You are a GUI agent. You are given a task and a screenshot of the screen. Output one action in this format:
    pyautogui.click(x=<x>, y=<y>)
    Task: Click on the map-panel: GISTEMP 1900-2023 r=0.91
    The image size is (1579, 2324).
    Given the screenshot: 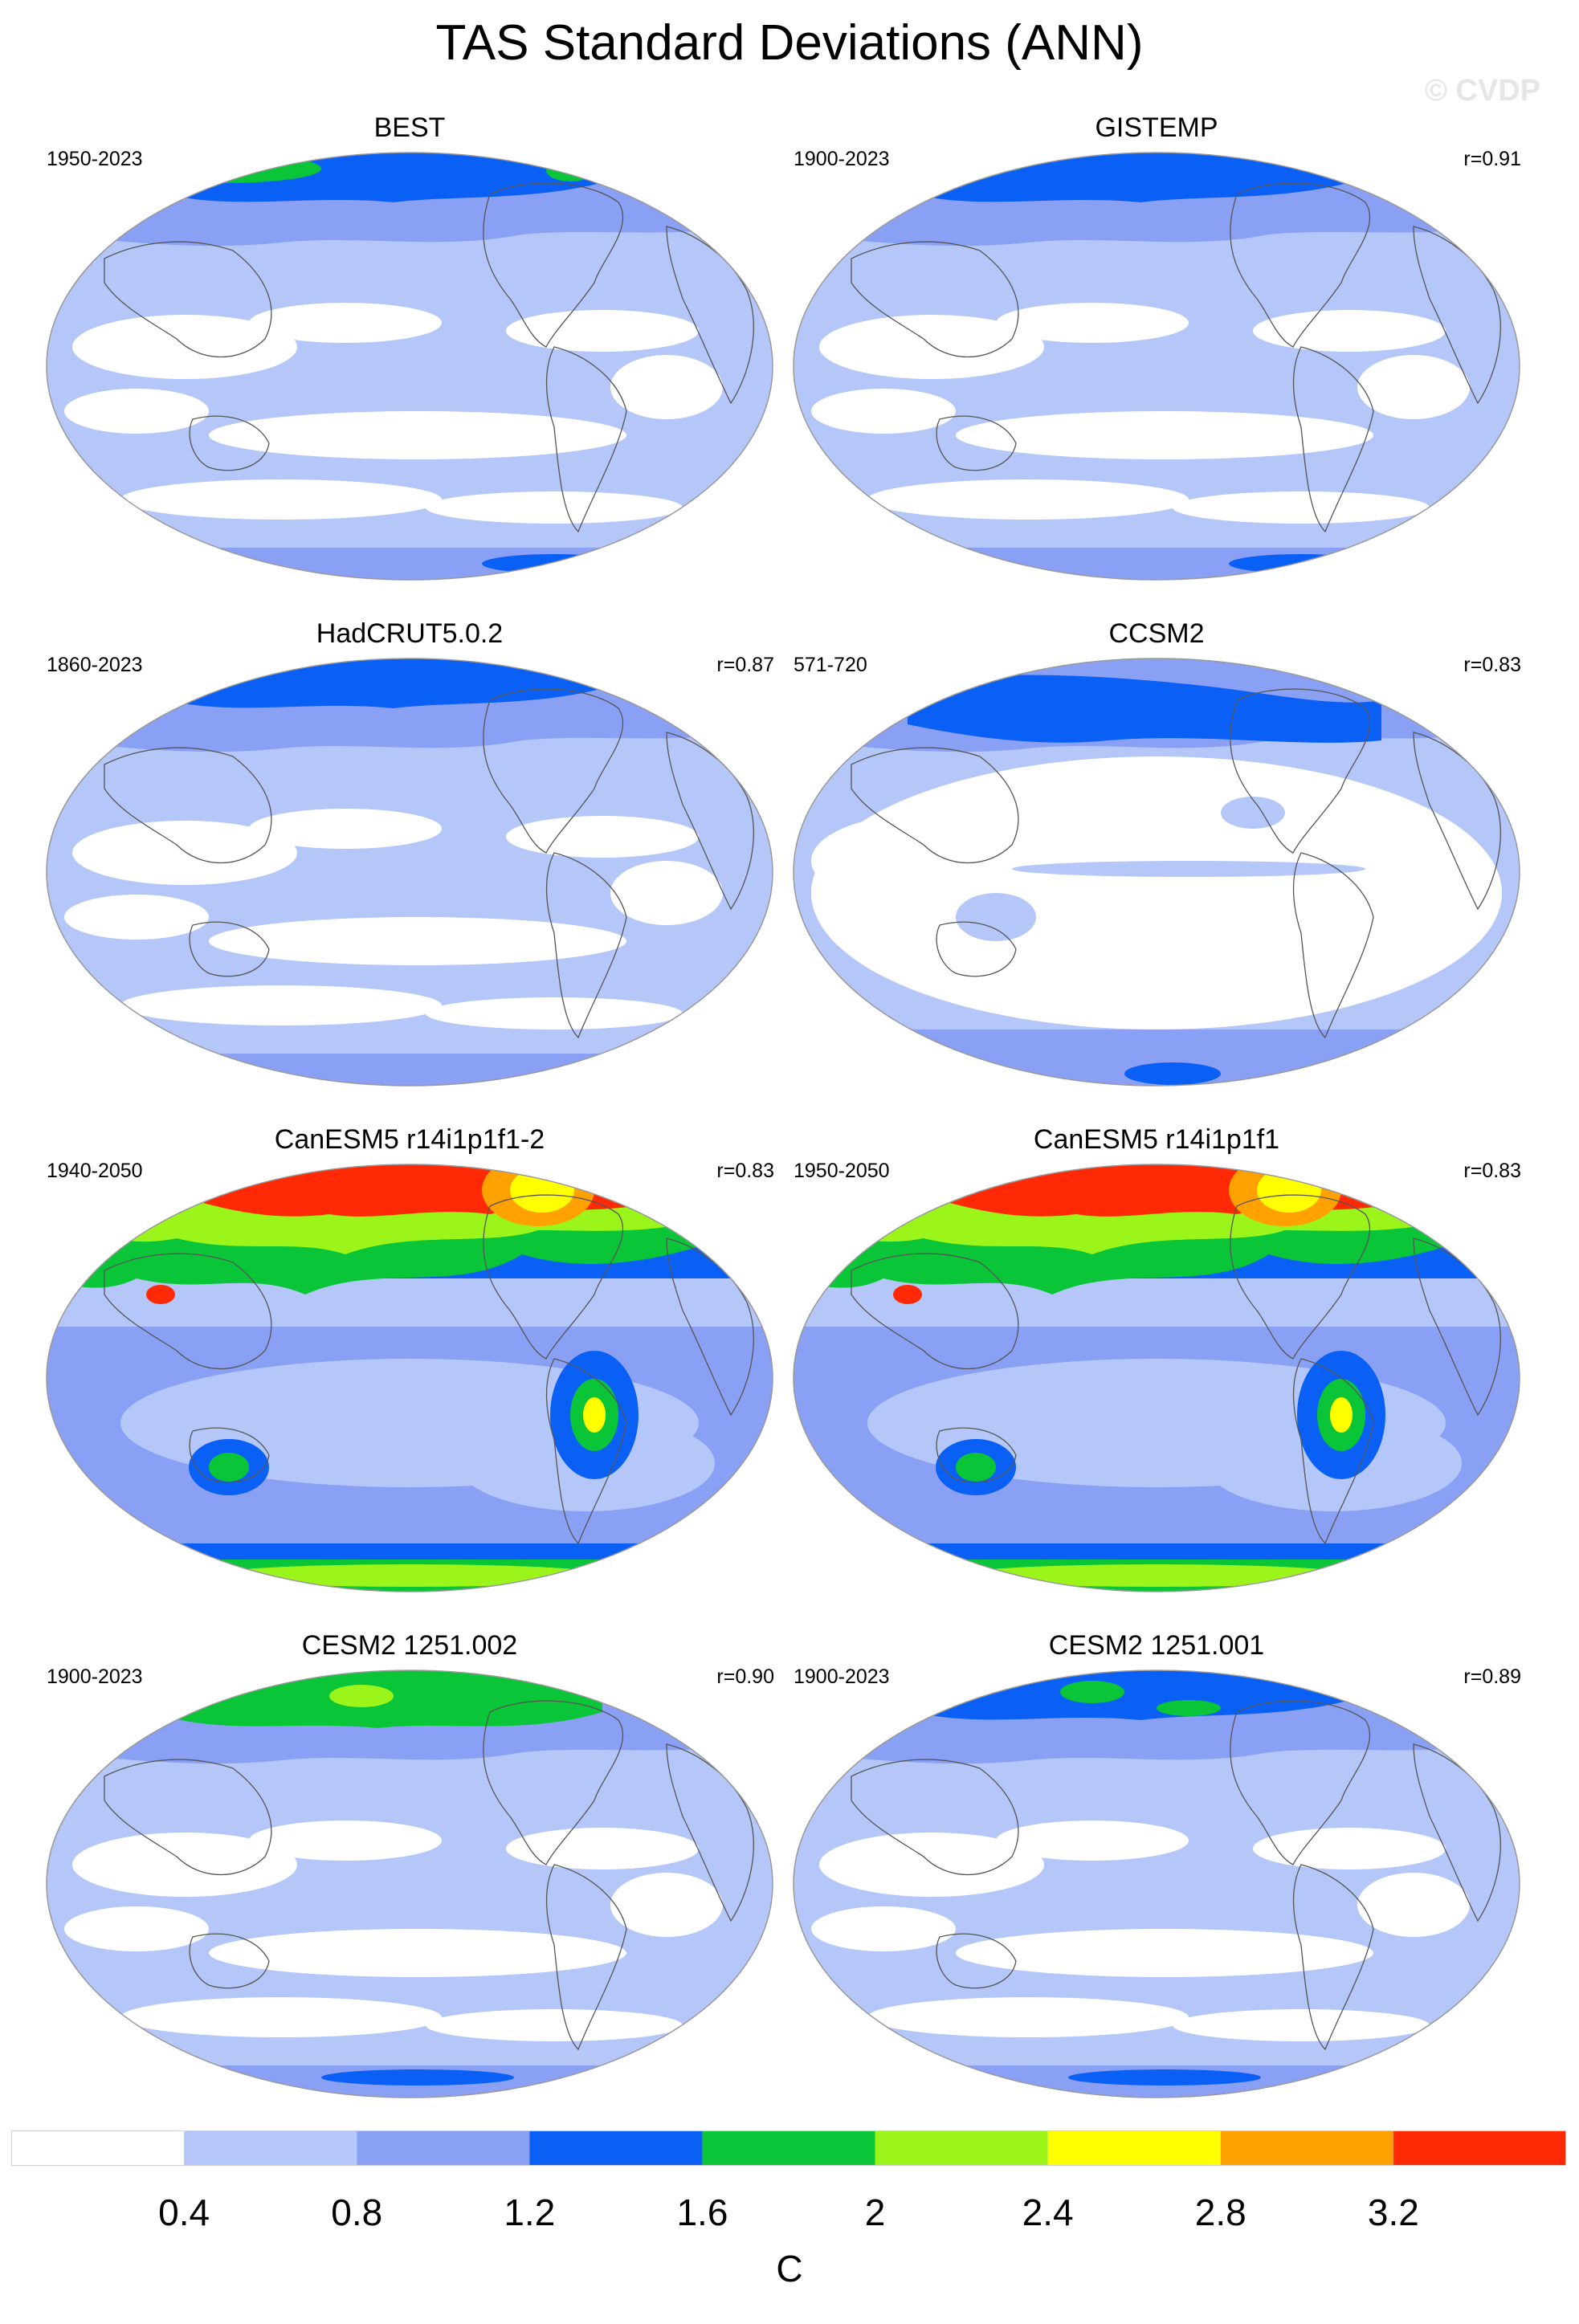 What is the action you would take?
    pyautogui.click(x=1156, y=349)
    